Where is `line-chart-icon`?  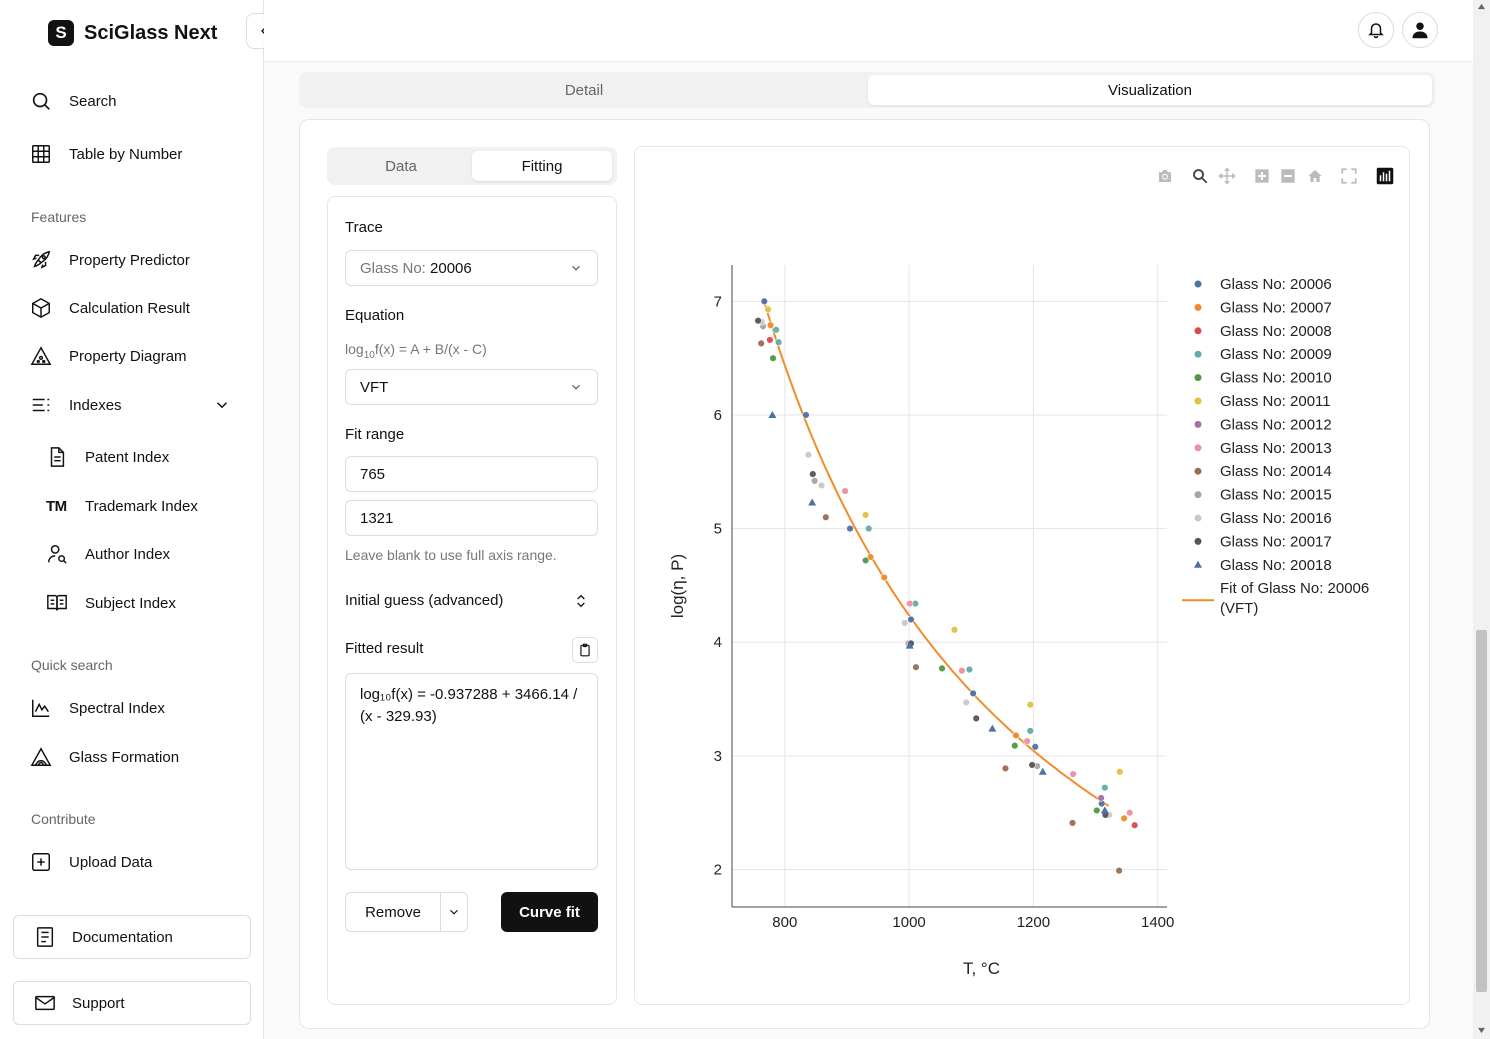
line-chart-icon is located at coordinates (41, 708).